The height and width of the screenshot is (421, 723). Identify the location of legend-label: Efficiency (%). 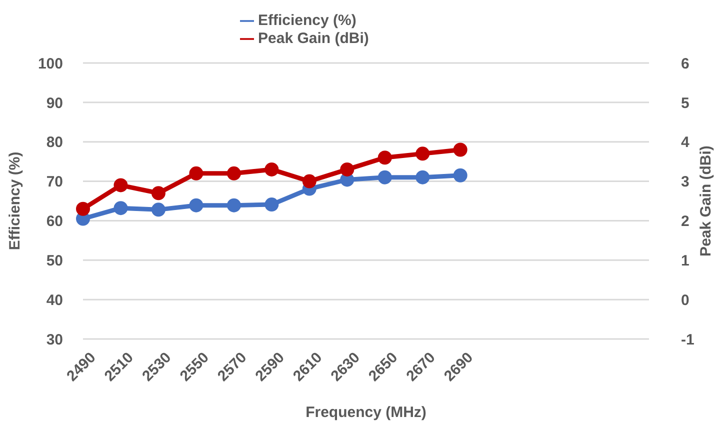
(307, 20).